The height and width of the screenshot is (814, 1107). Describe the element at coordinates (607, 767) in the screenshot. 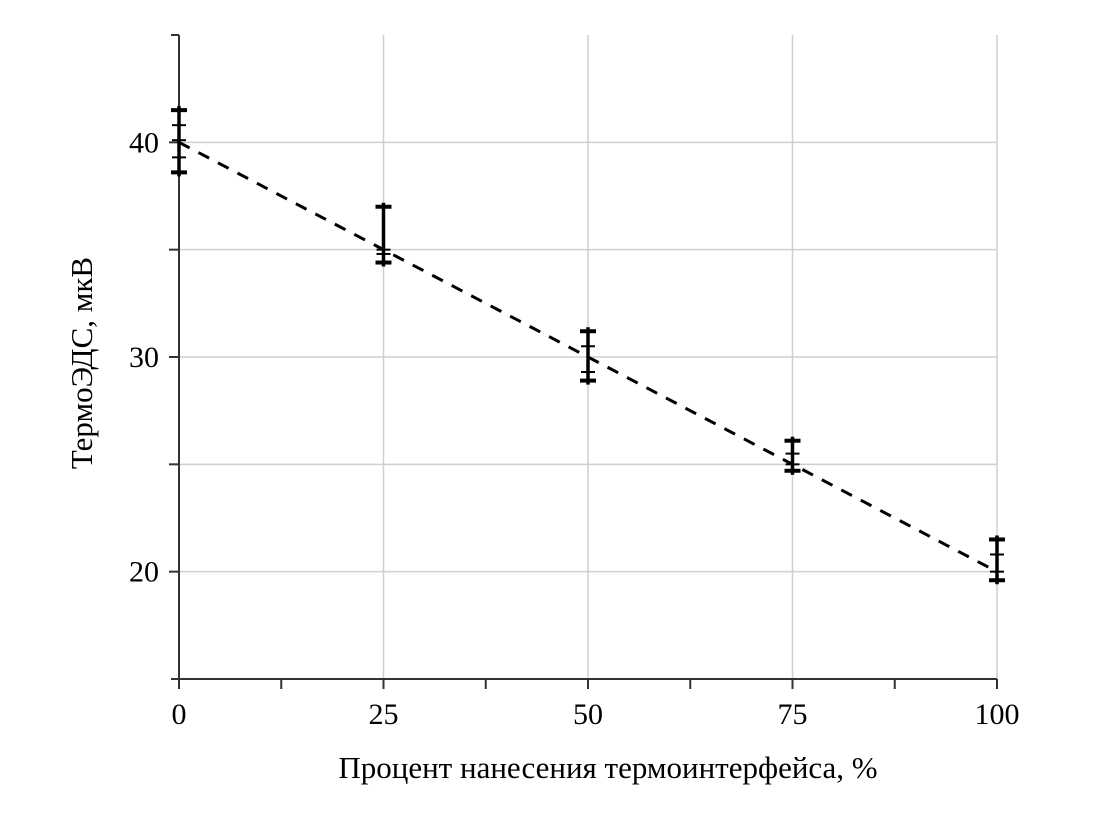

I see `x-axis-label: Процент нанесения термоинтерфейса, %` at that location.